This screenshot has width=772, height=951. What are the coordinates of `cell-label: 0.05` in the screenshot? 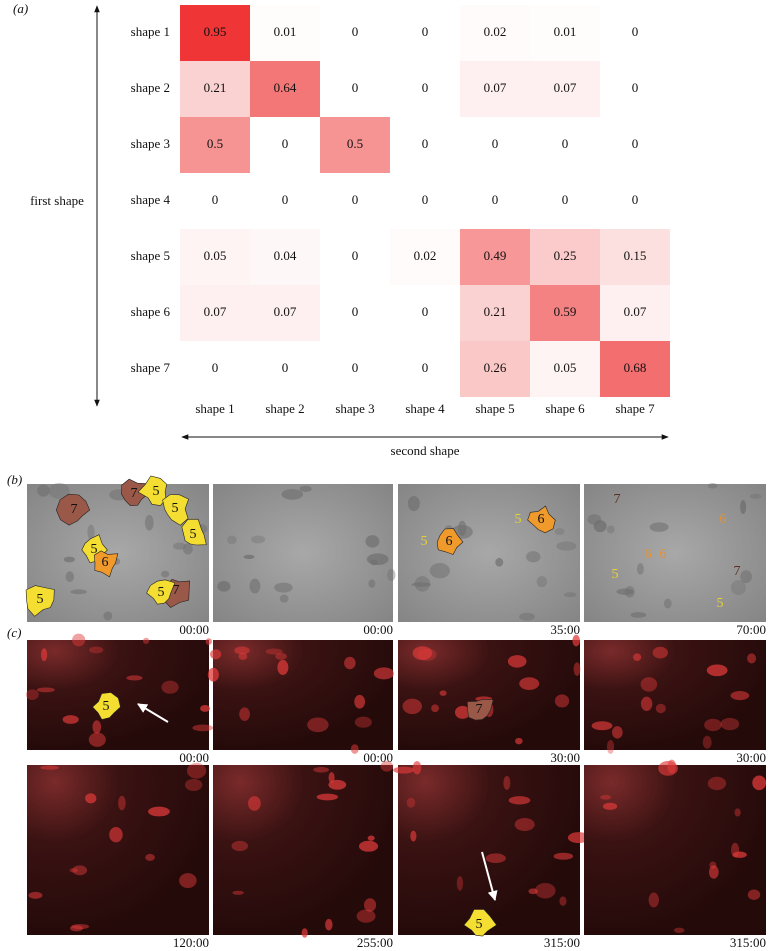 It's located at (565, 367).